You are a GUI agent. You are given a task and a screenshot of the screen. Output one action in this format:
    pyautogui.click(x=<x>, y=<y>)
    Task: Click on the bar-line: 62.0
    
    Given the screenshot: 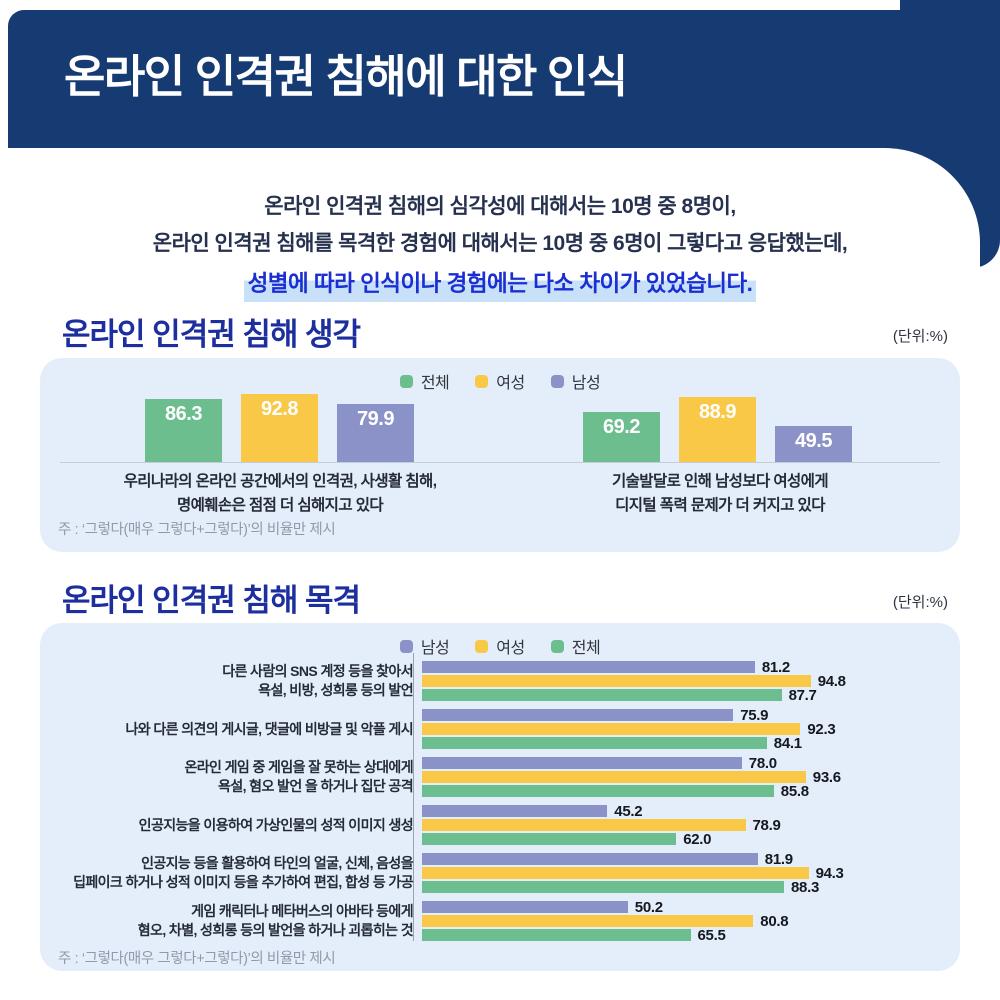 What is the action you would take?
    pyautogui.click(x=686, y=839)
    